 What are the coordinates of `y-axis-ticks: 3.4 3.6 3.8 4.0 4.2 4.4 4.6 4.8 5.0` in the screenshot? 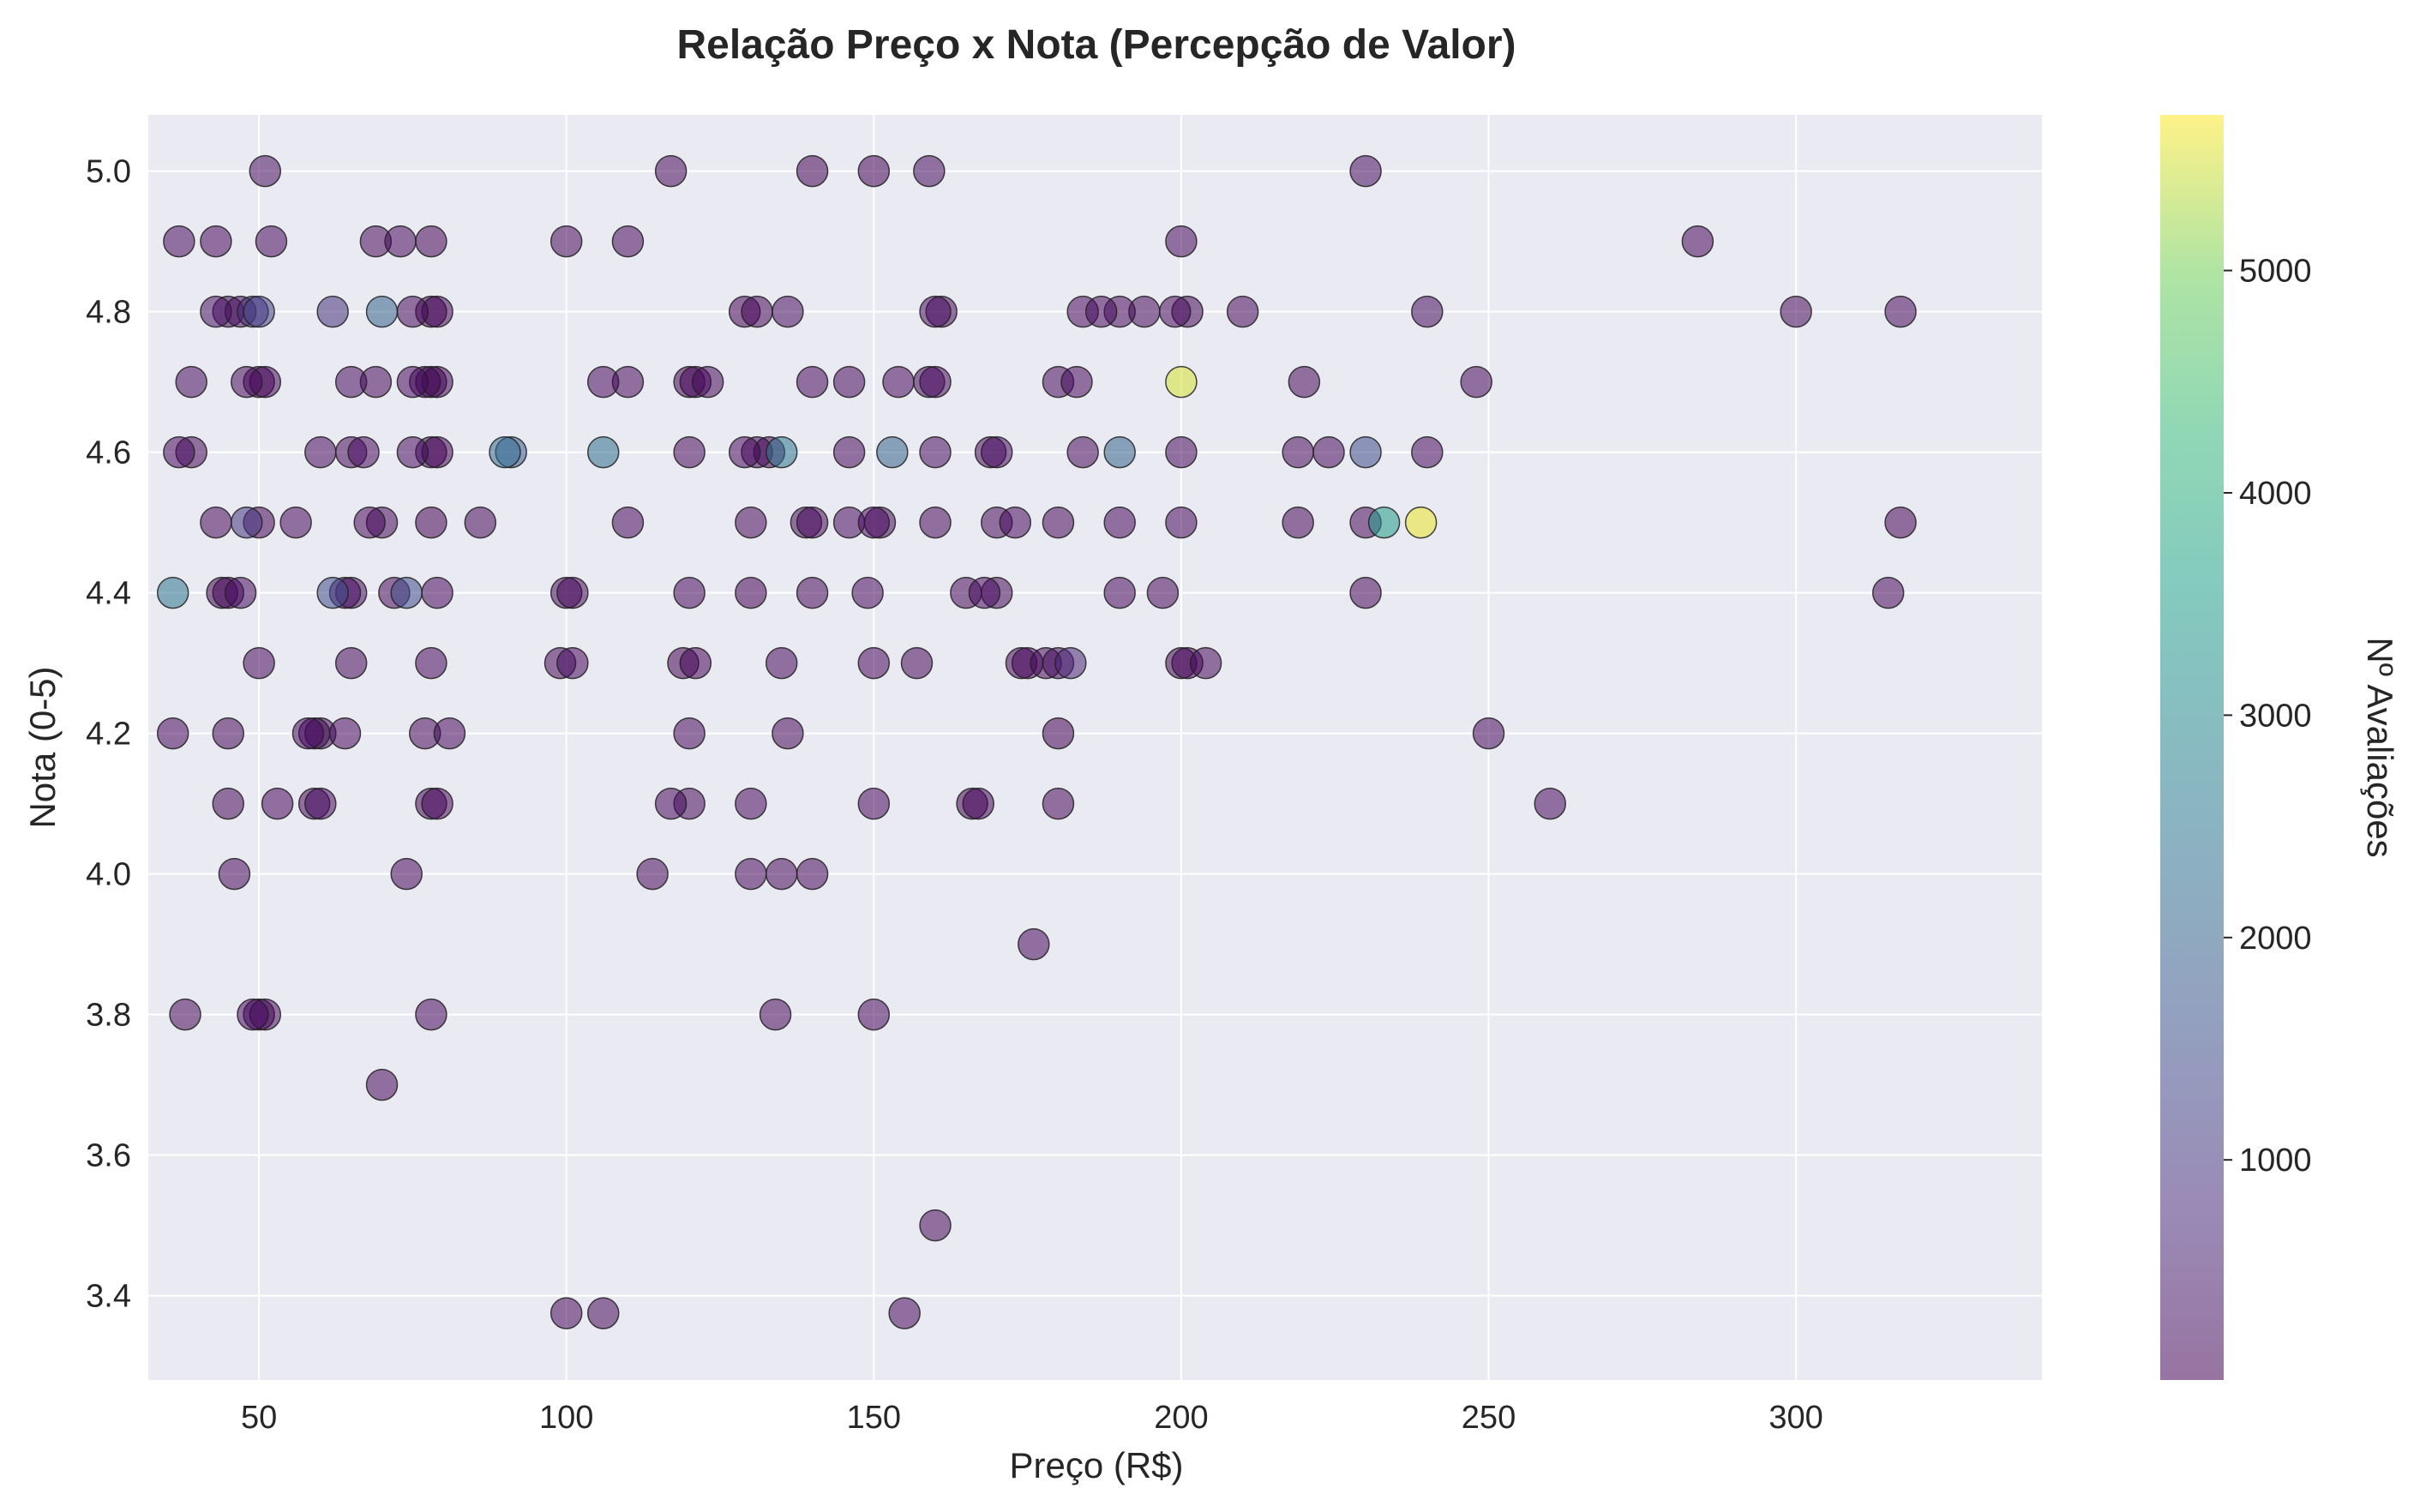 It's located at (109, 734).